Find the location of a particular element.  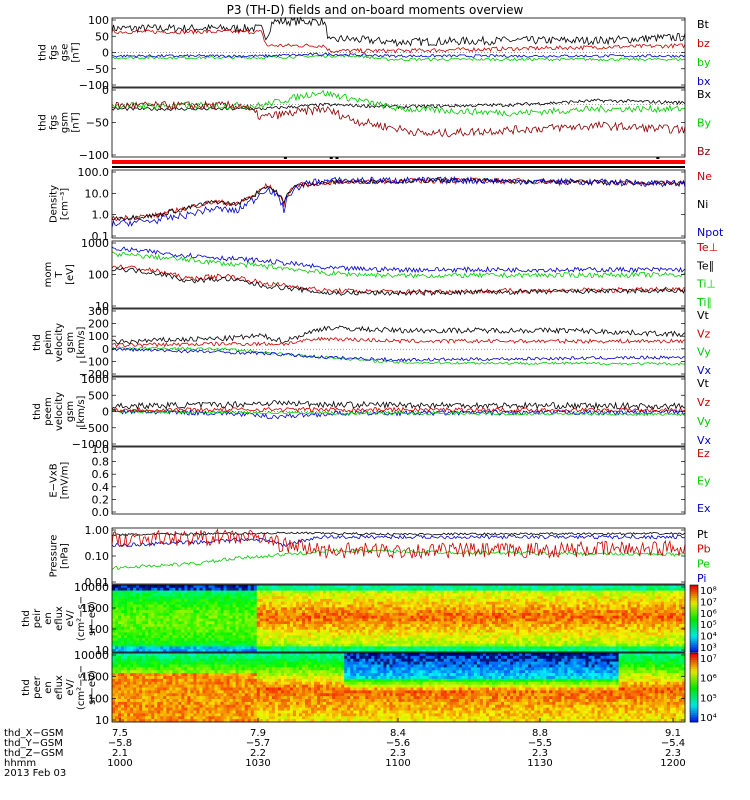

colorbar-swatch is located at coordinates (694, 593).